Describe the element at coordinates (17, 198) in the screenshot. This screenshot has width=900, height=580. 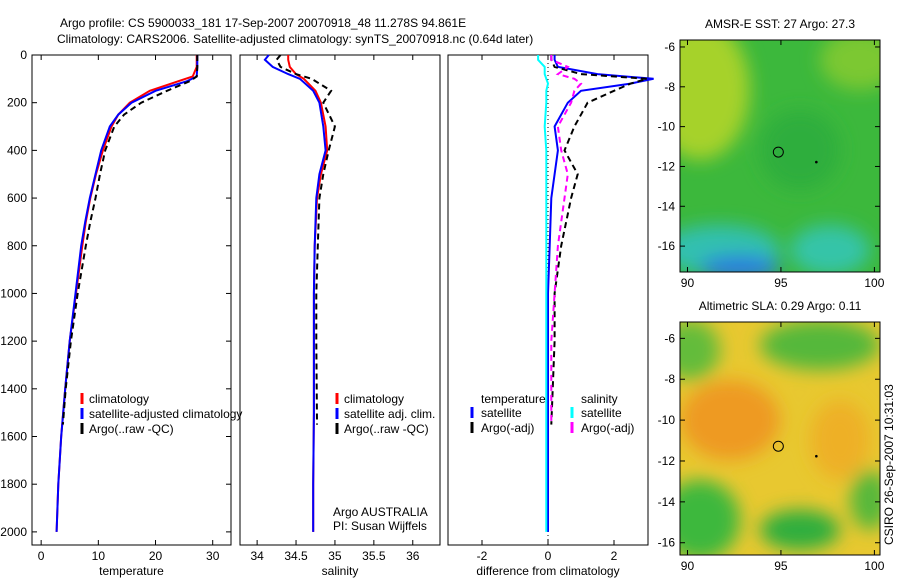
I see `y-tick-label: 600` at that location.